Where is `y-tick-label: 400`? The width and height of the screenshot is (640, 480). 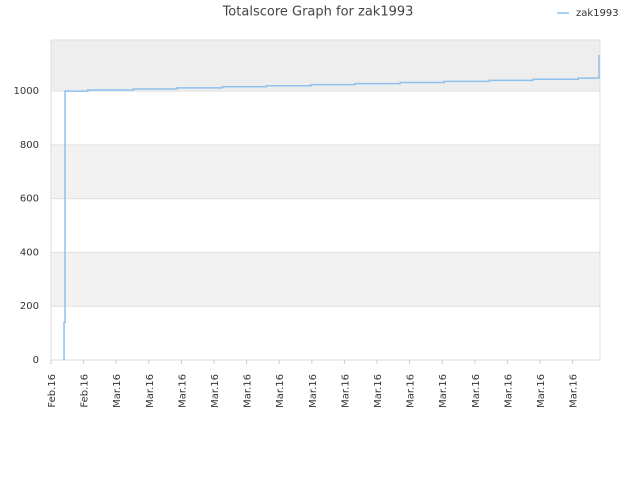 y-tick-label: 400 is located at coordinates (29, 252).